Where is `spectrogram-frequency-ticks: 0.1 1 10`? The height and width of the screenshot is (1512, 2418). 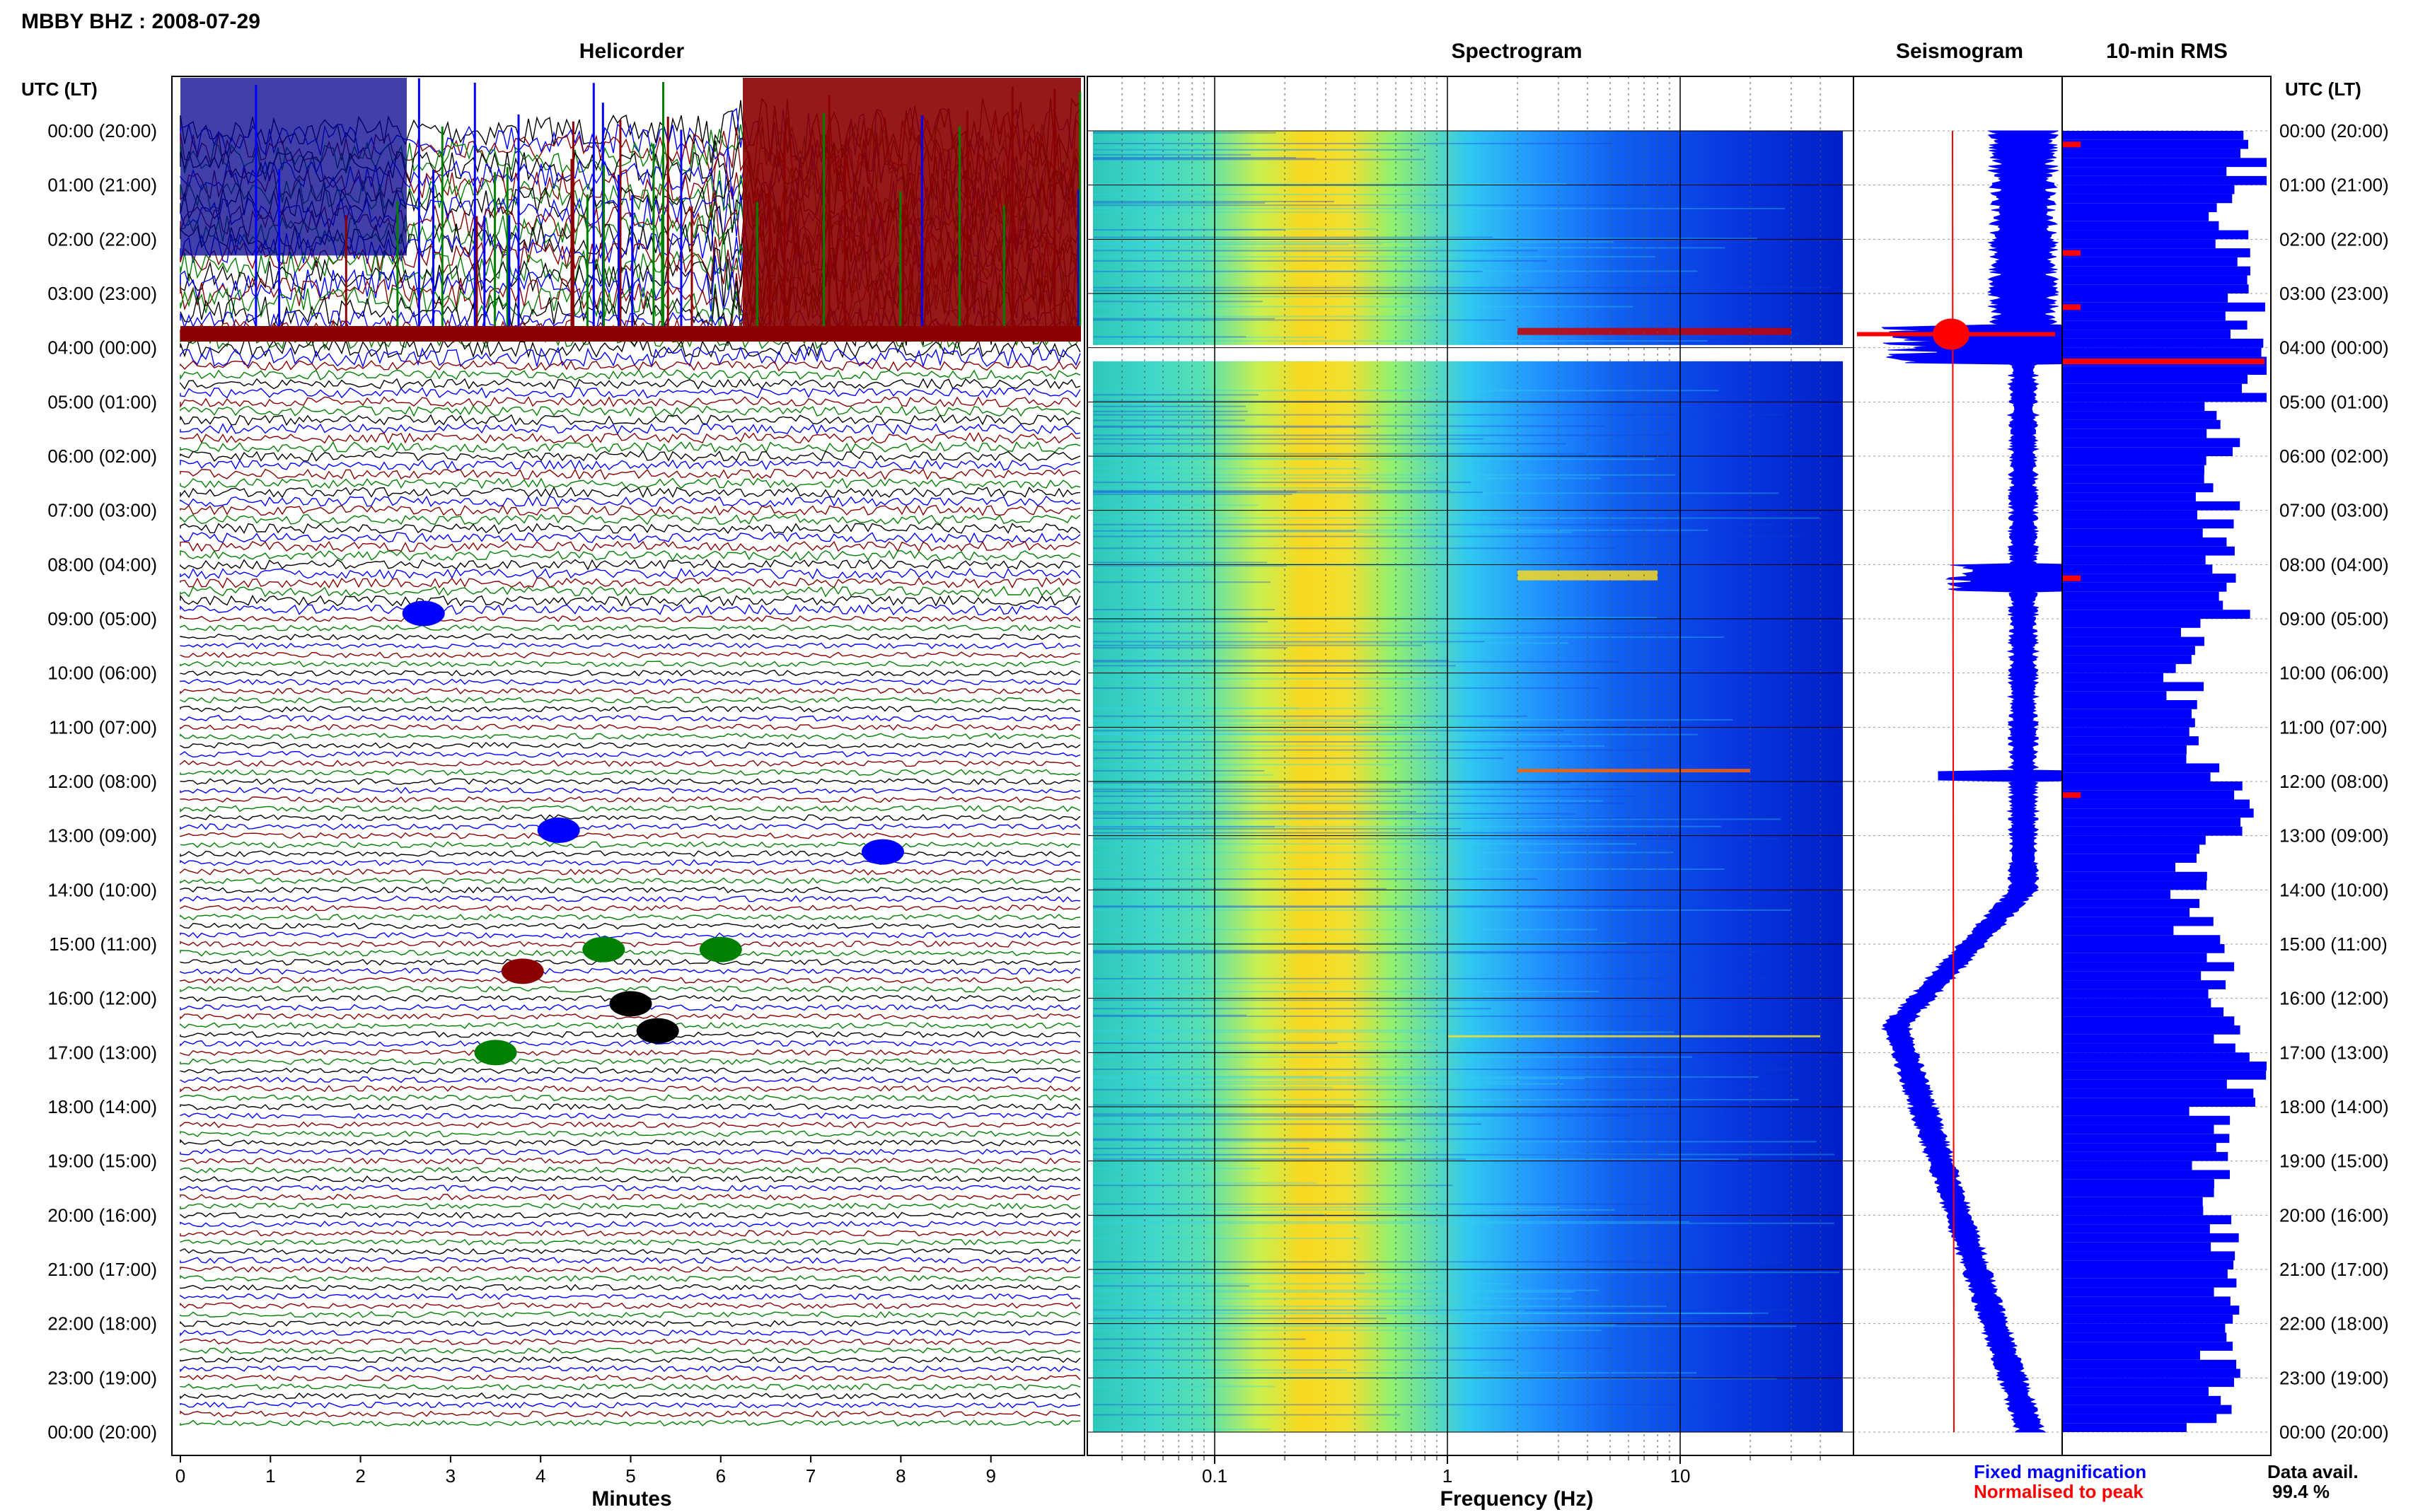 spectrogram-frequency-ticks: 0.1 1 10 is located at coordinates (1471, 1471).